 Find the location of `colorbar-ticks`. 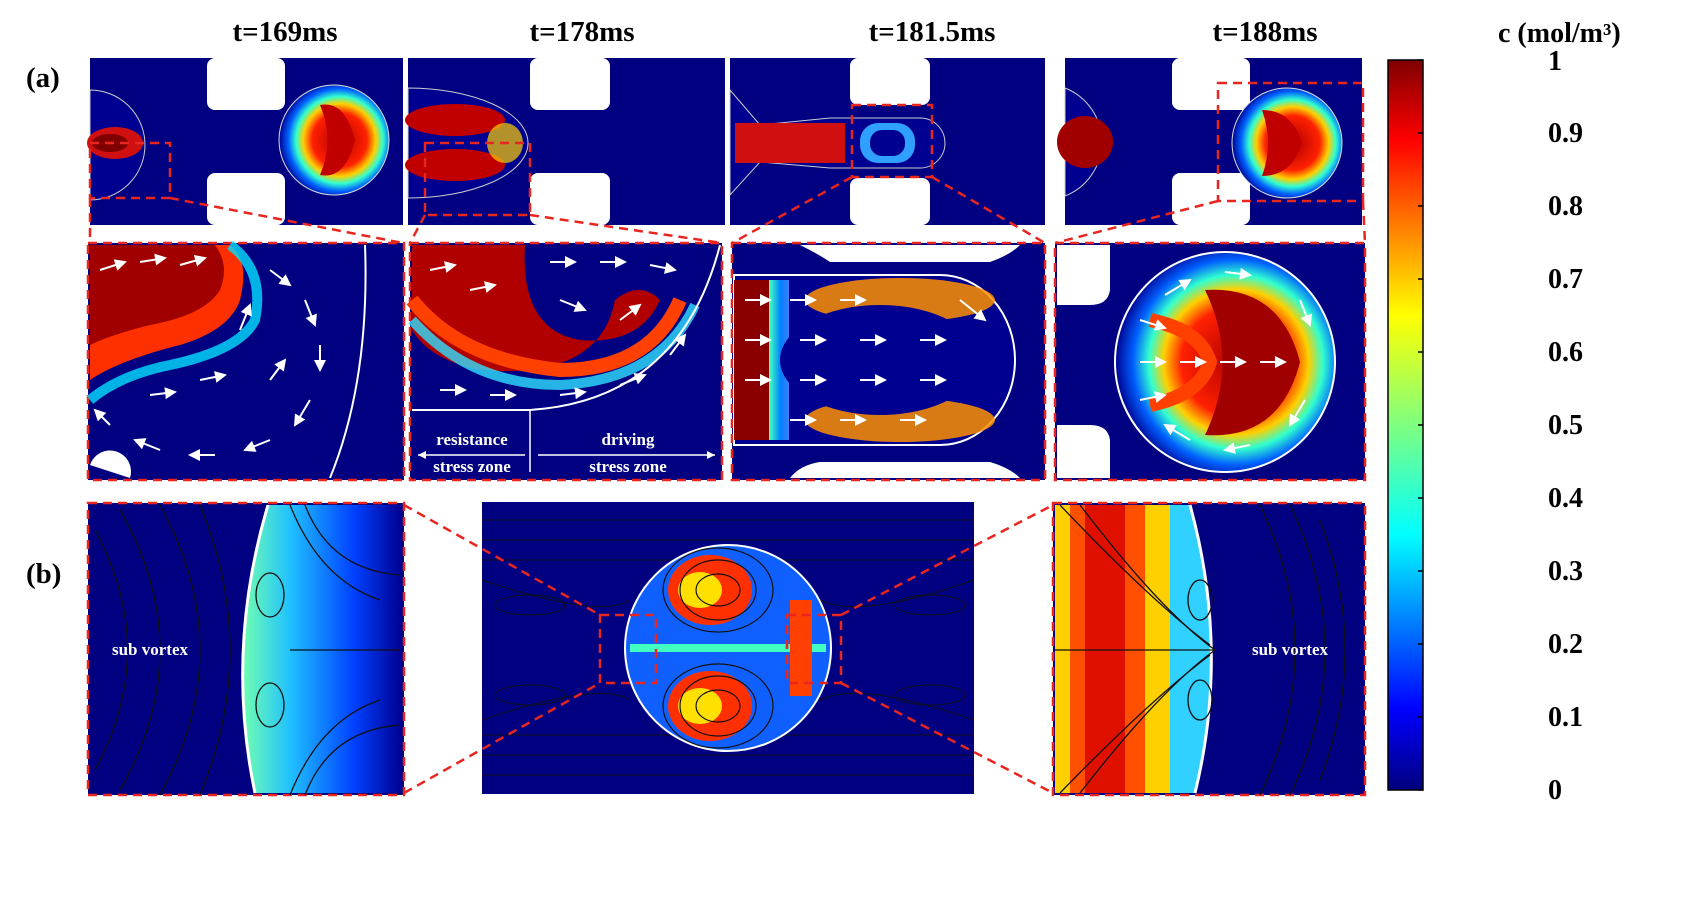

colorbar-ticks is located at coordinates (1420, 425).